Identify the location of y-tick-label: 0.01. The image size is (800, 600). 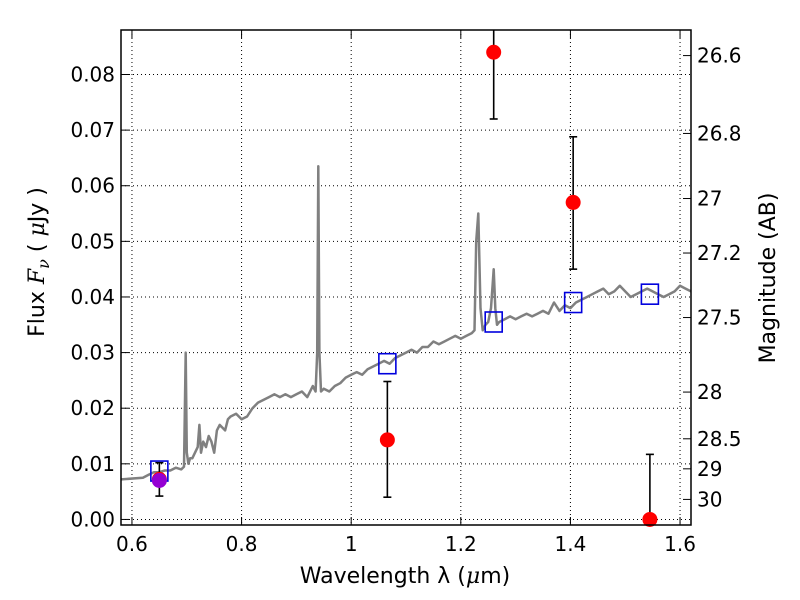
(92, 464).